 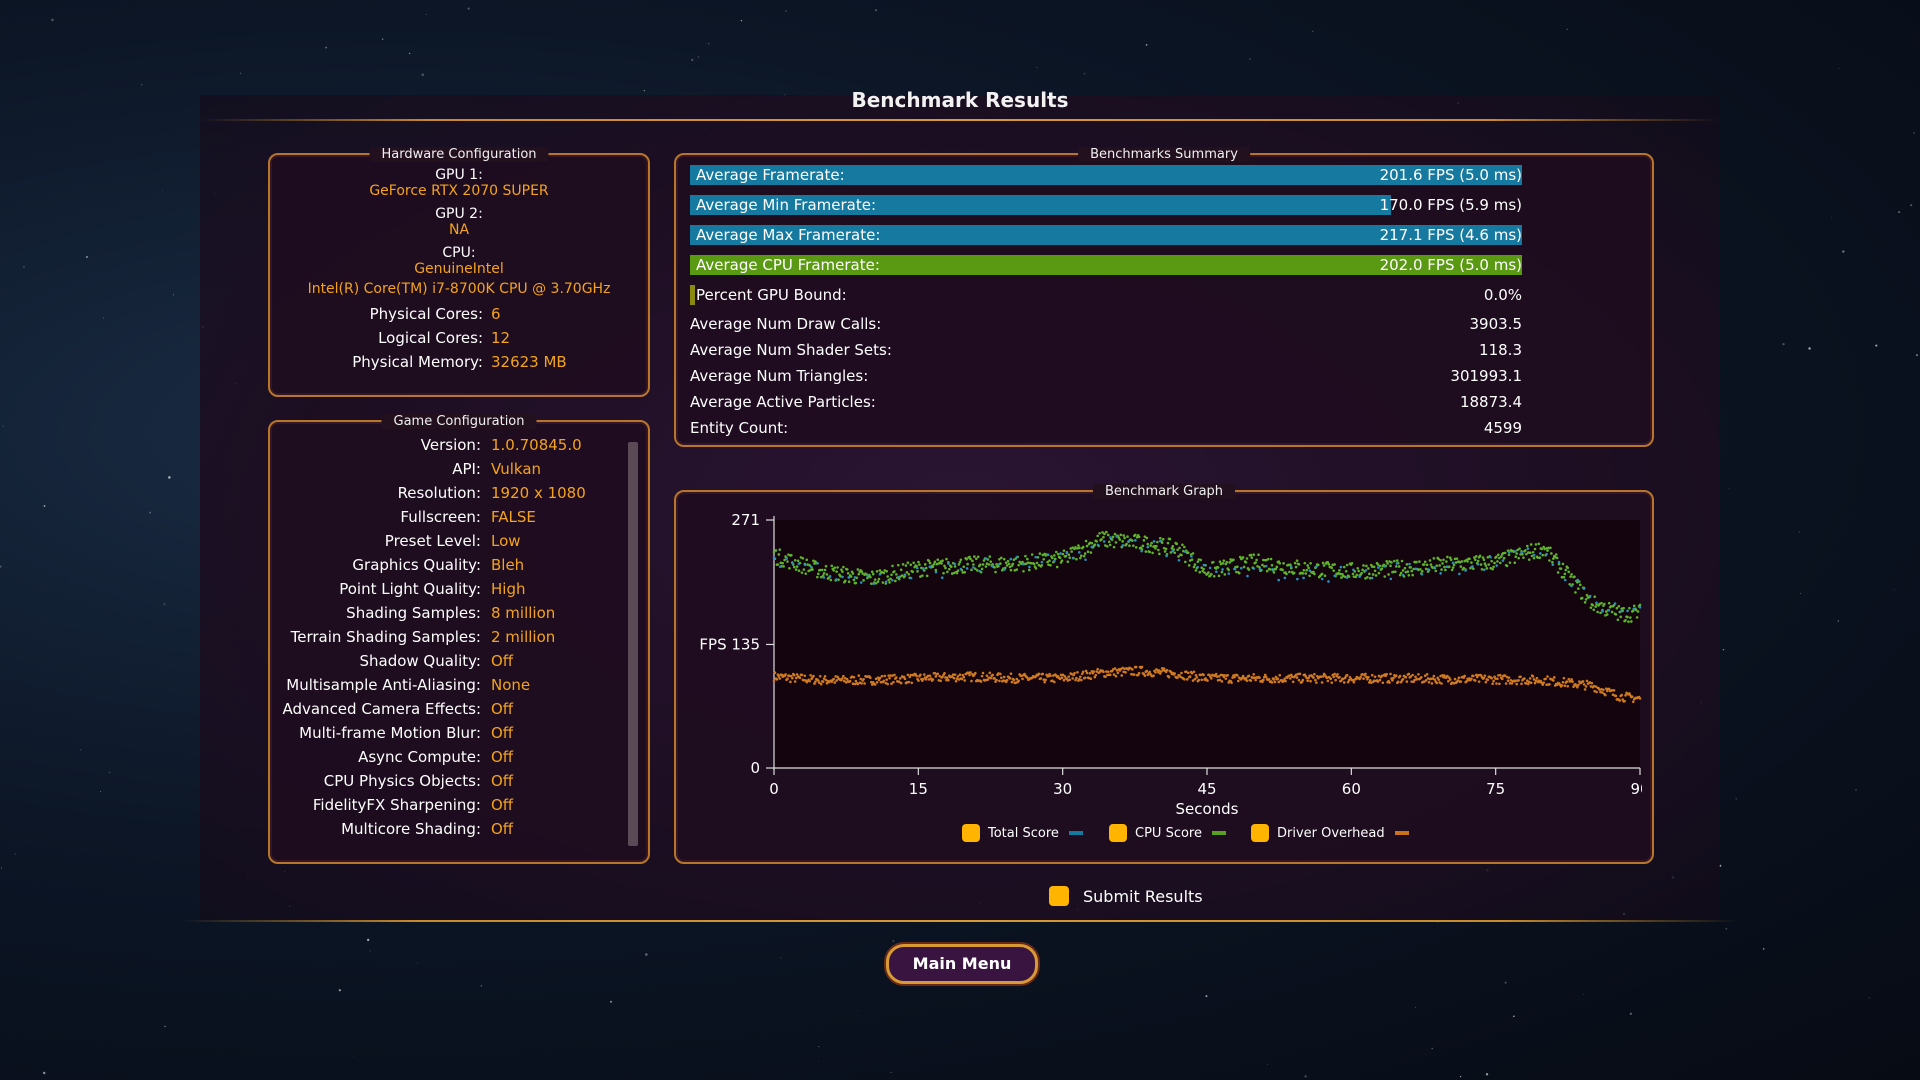 What do you see at coordinates (1450, 265) in the screenshot?
I see `bar-value: 202.0 FPS (5.0 ms)` at bounding box center [1450, 265].